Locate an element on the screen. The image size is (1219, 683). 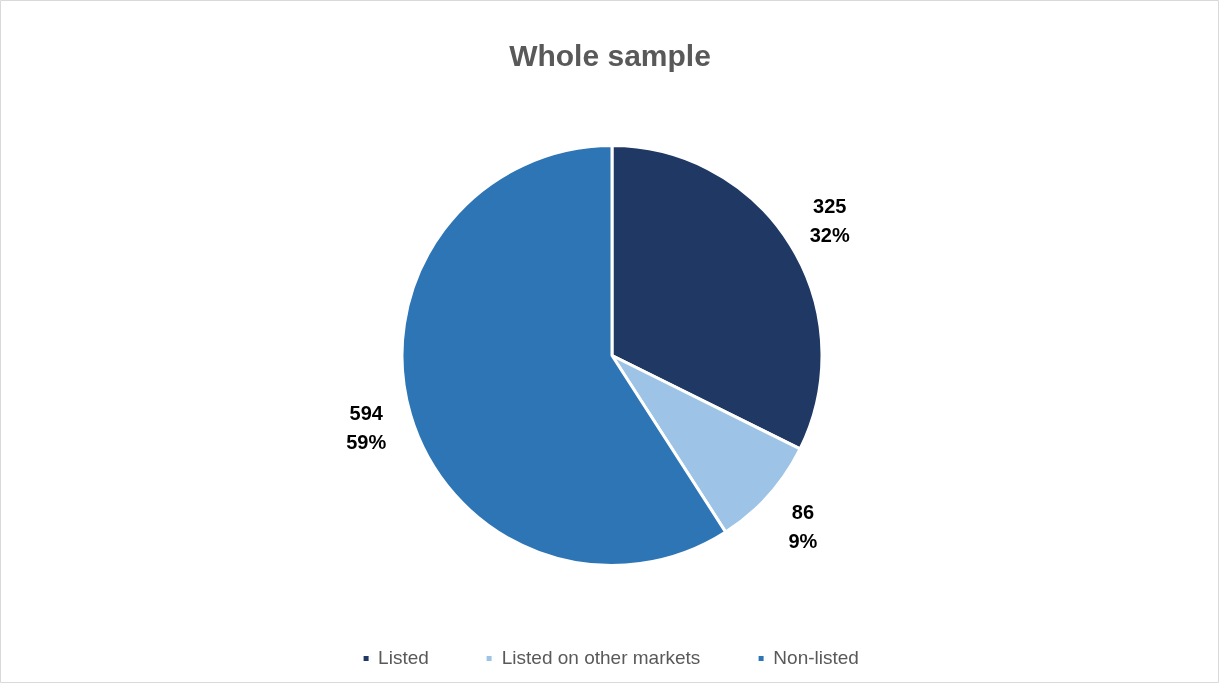
chart-title: Whole sample is located at coordinates (610, 55).